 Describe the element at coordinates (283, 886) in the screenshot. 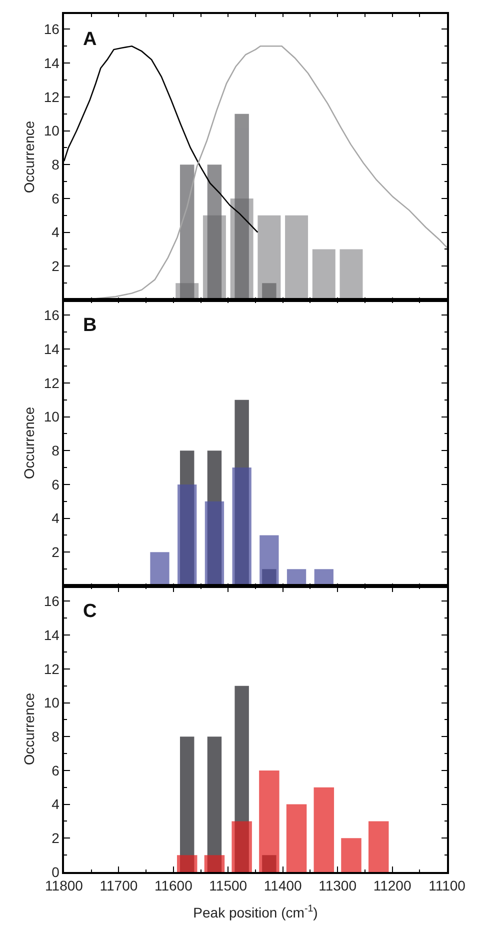

I see `x-tick-label: 11400` at that location.